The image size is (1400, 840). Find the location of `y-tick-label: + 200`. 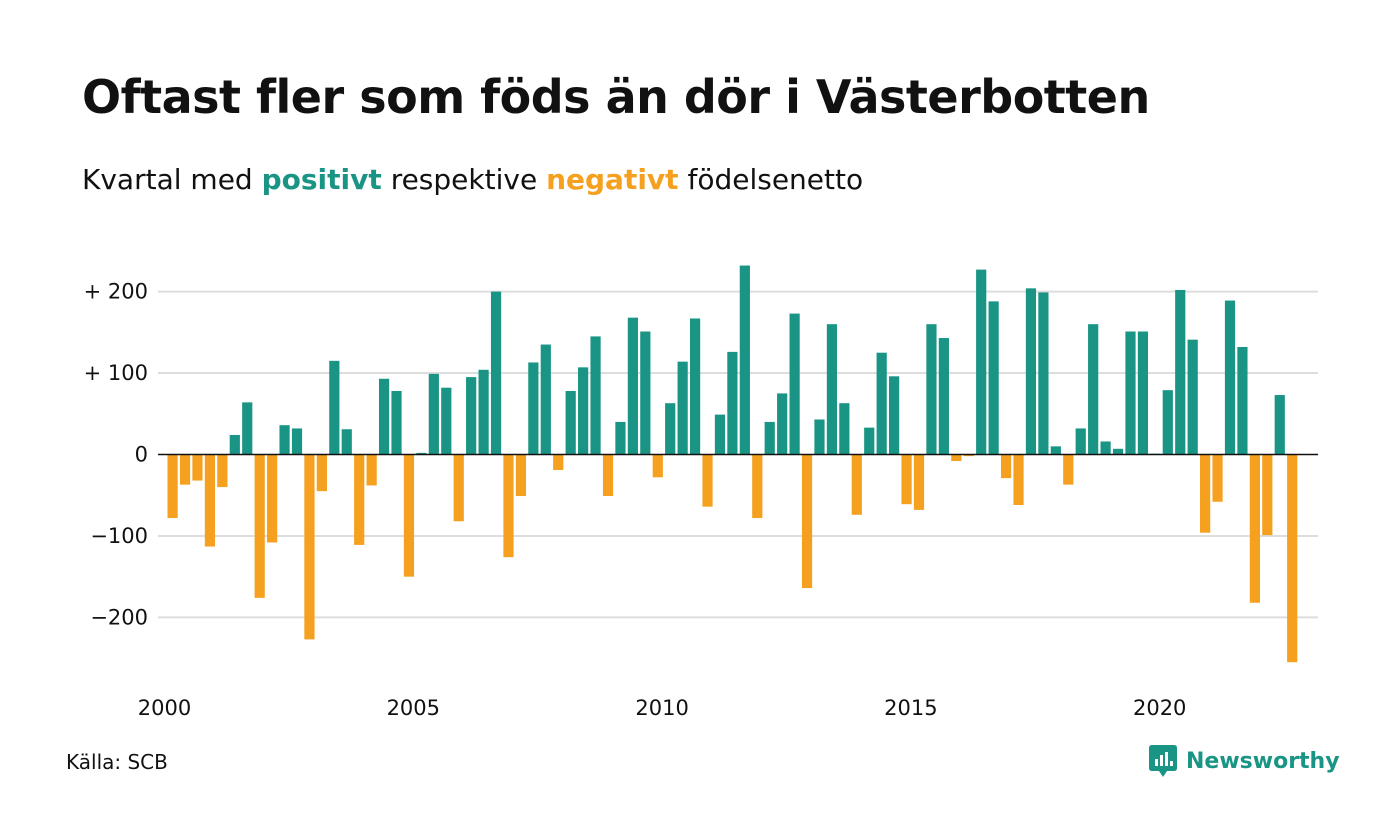

y-tick-label: + 200 is located at coordinates (116, 292).